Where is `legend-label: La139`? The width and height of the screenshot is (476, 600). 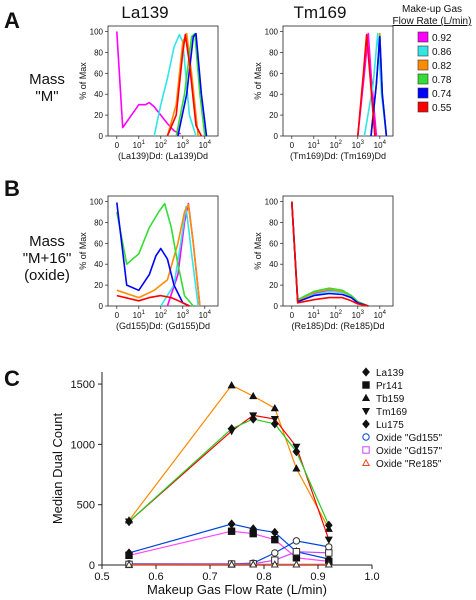 legend-label: La139 is located at coordinates (390, 373).